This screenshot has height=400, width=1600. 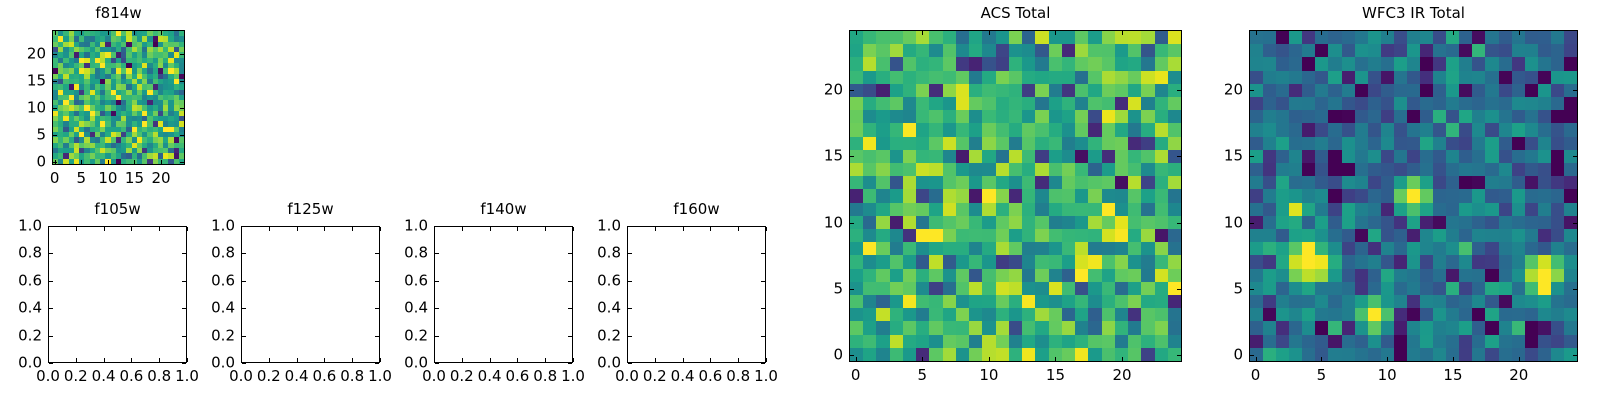 I want to click on plot-area-f814w, so click(x=118, y=97).